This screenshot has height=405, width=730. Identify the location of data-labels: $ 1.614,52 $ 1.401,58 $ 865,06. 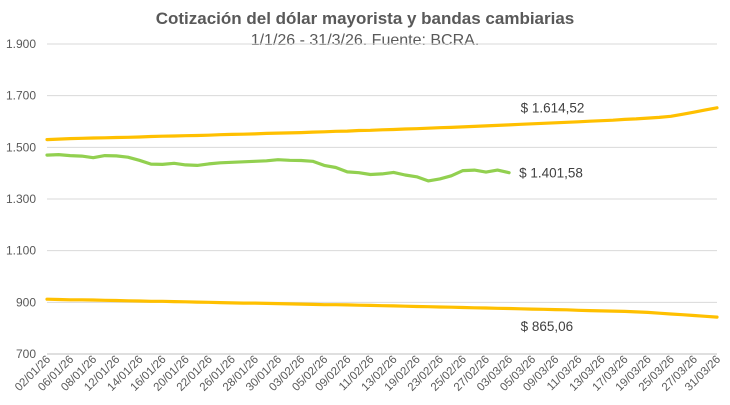
(551, 216).